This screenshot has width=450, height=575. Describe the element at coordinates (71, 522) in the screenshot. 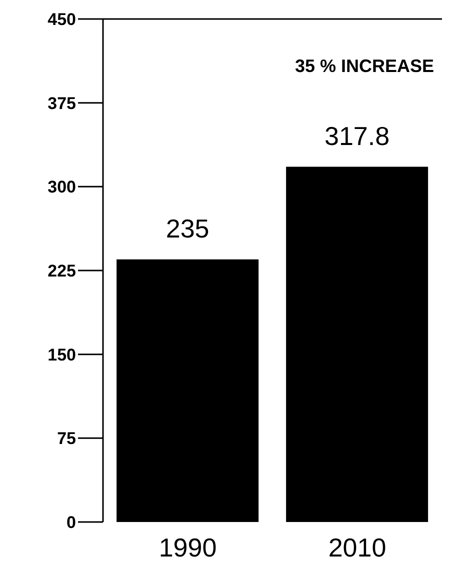

I see `y-tick-label: 0` at that location.